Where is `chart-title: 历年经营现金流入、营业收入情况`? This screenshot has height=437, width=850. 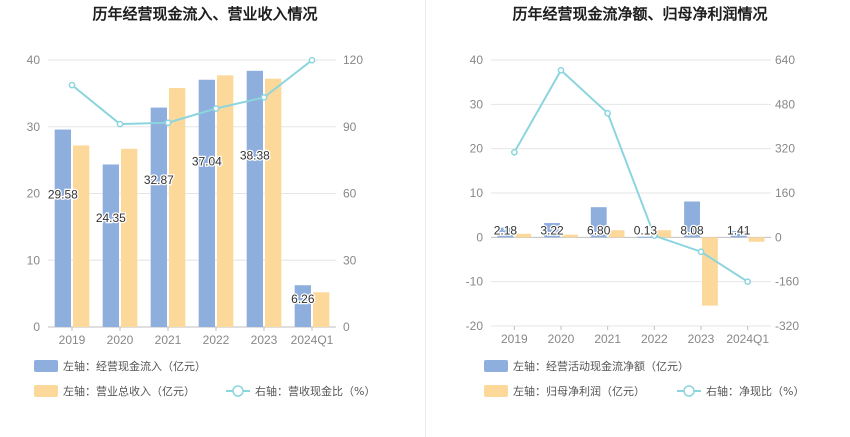 chart-title: 历年经营现金流入、营业收入情况 is located at coordinates (204, 14).